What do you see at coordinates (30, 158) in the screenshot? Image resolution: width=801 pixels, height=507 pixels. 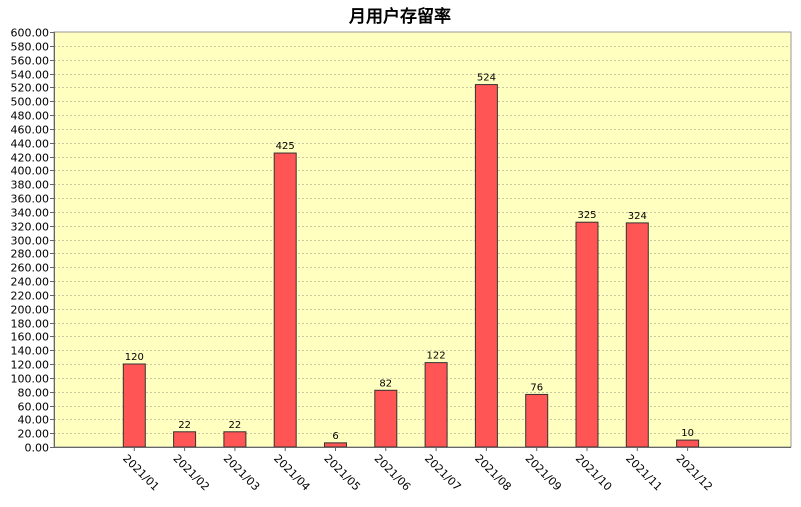 I see `y-tick-label: 420.00` at bounding box center [30, 158].